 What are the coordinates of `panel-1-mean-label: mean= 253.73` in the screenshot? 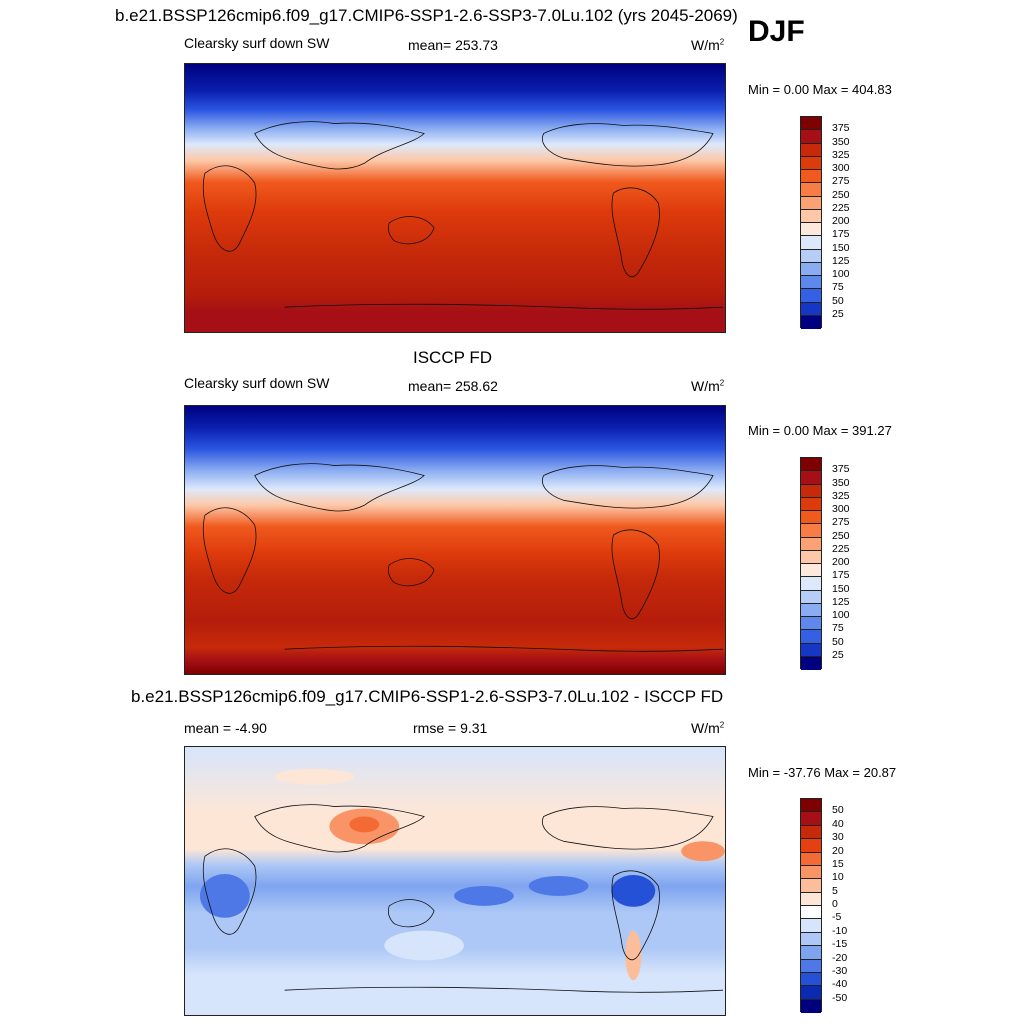 It's located at (453, 45).